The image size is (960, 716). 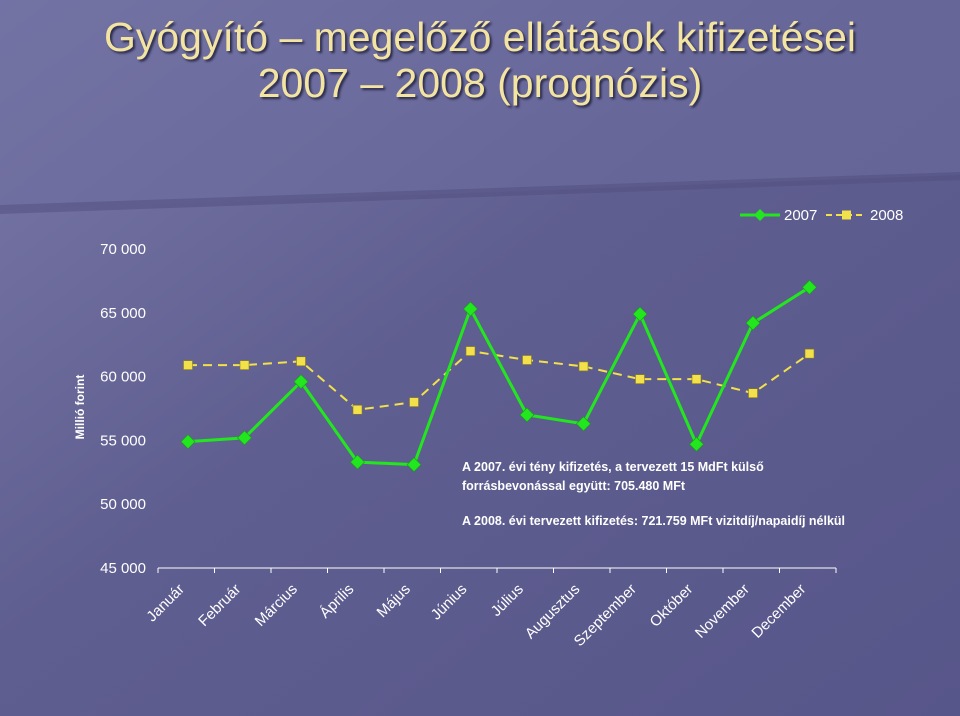 I want to click on title-line-2: 2007 – 2008 (prognózis), so click(x=480, y=83).